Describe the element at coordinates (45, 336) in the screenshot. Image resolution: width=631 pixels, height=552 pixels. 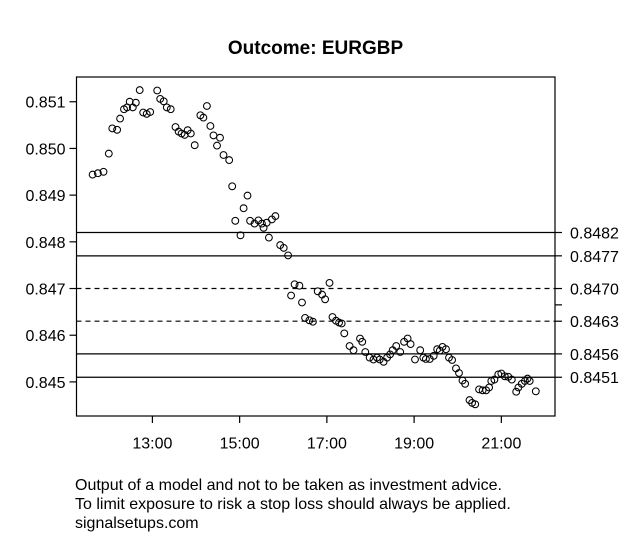
I see `y-tick-label: 0.846` at that location.